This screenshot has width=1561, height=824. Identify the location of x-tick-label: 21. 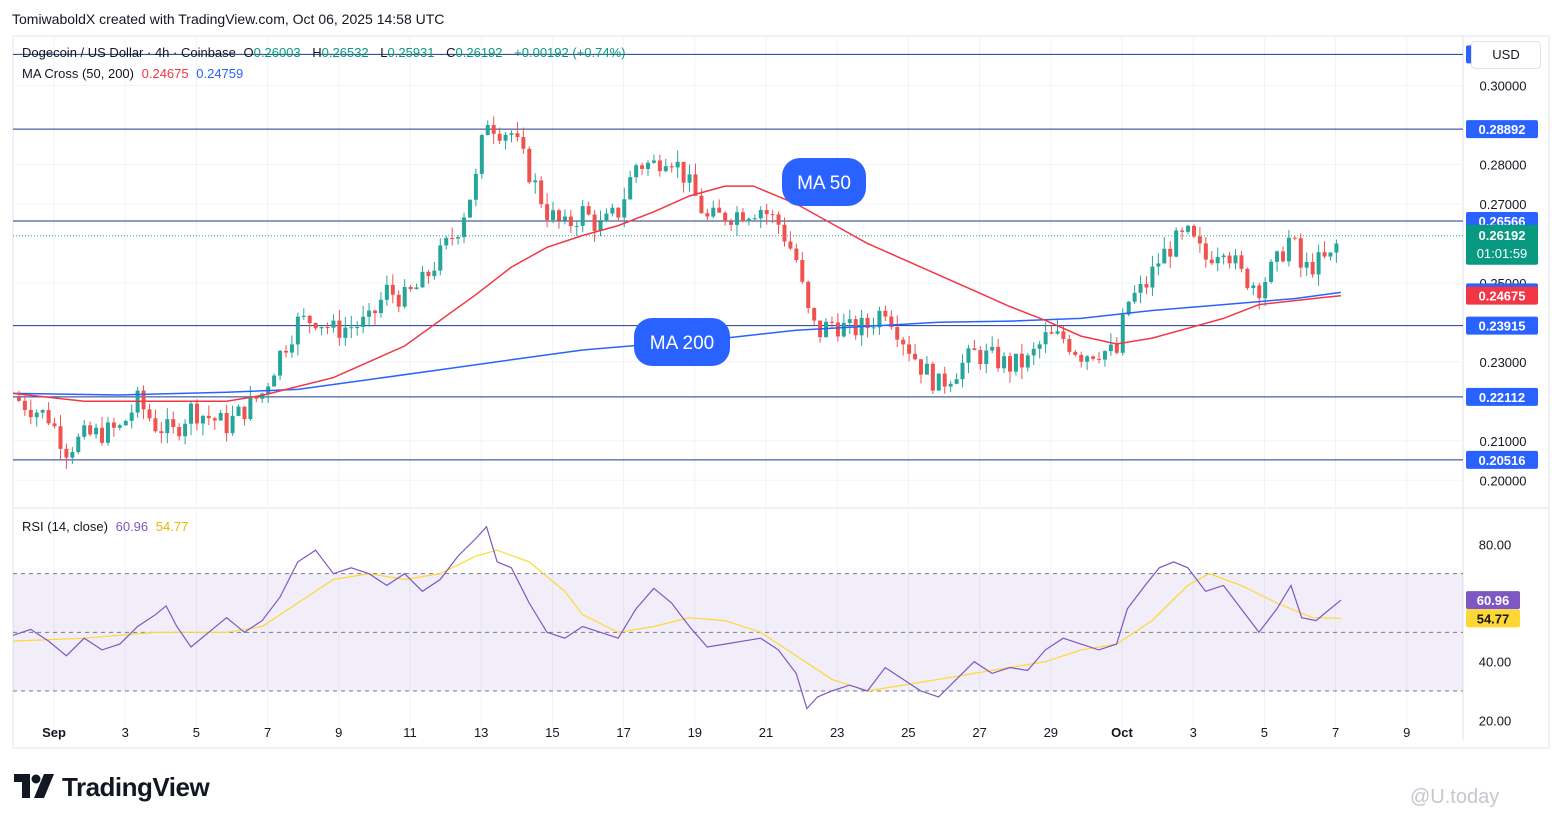
(766, 732).